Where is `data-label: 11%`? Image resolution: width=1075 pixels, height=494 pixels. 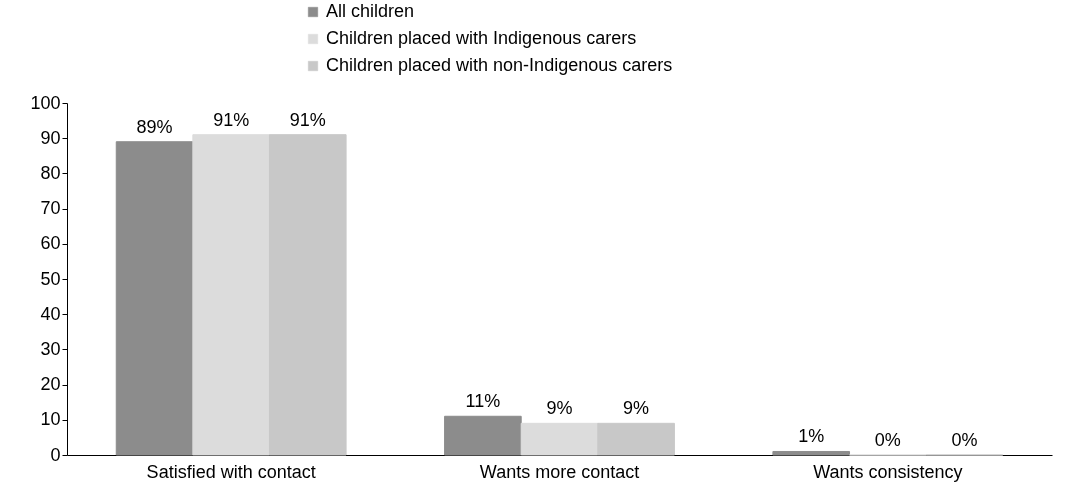 data-label: 11% is located at coordinates (483, 401).